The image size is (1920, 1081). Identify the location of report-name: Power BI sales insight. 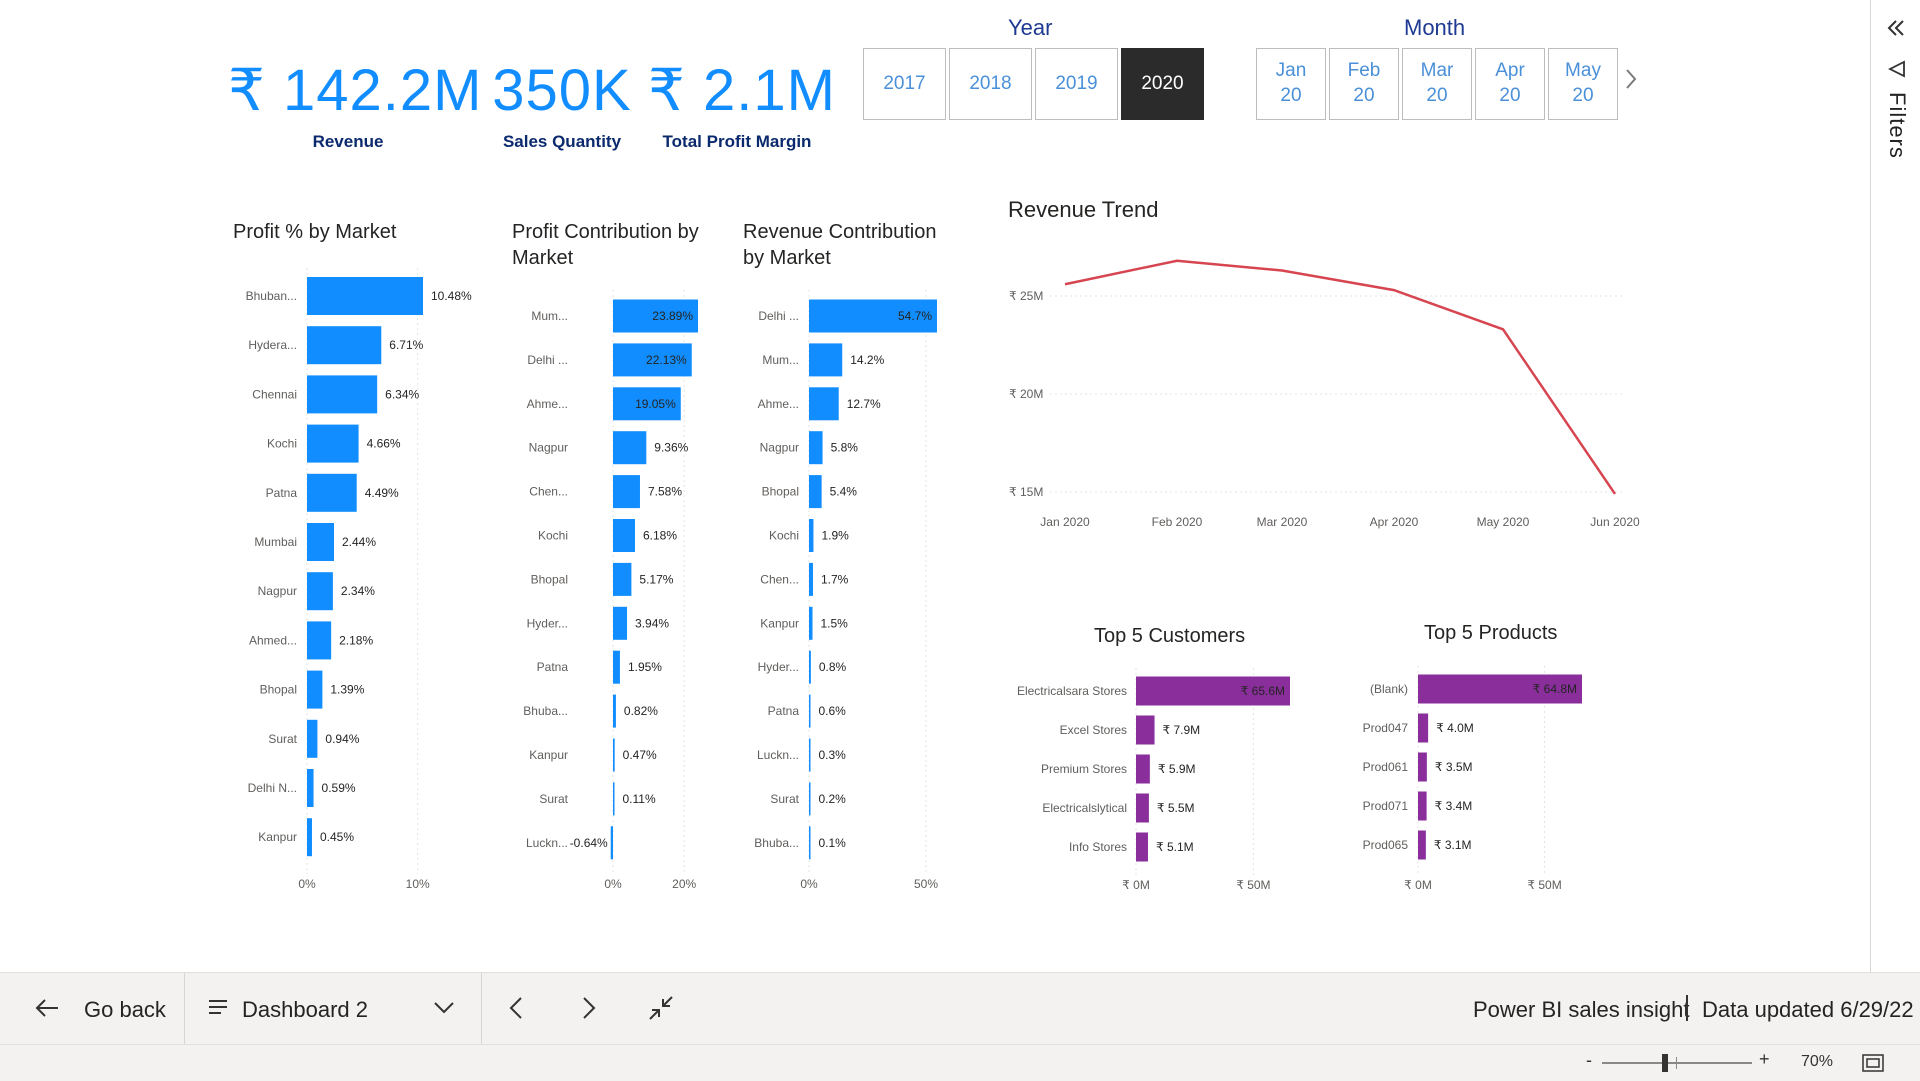
(1581, 1009).